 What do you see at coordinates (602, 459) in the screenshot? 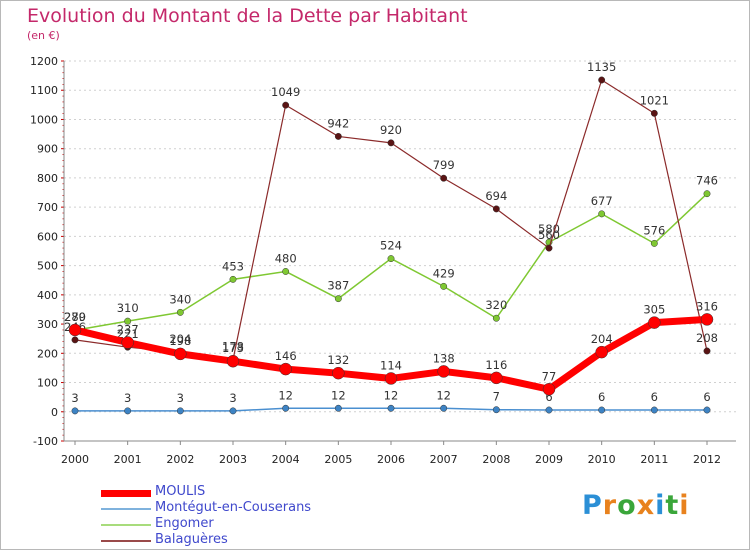
I see `x-tick-label: 2010` at bounding box center [602, 459].